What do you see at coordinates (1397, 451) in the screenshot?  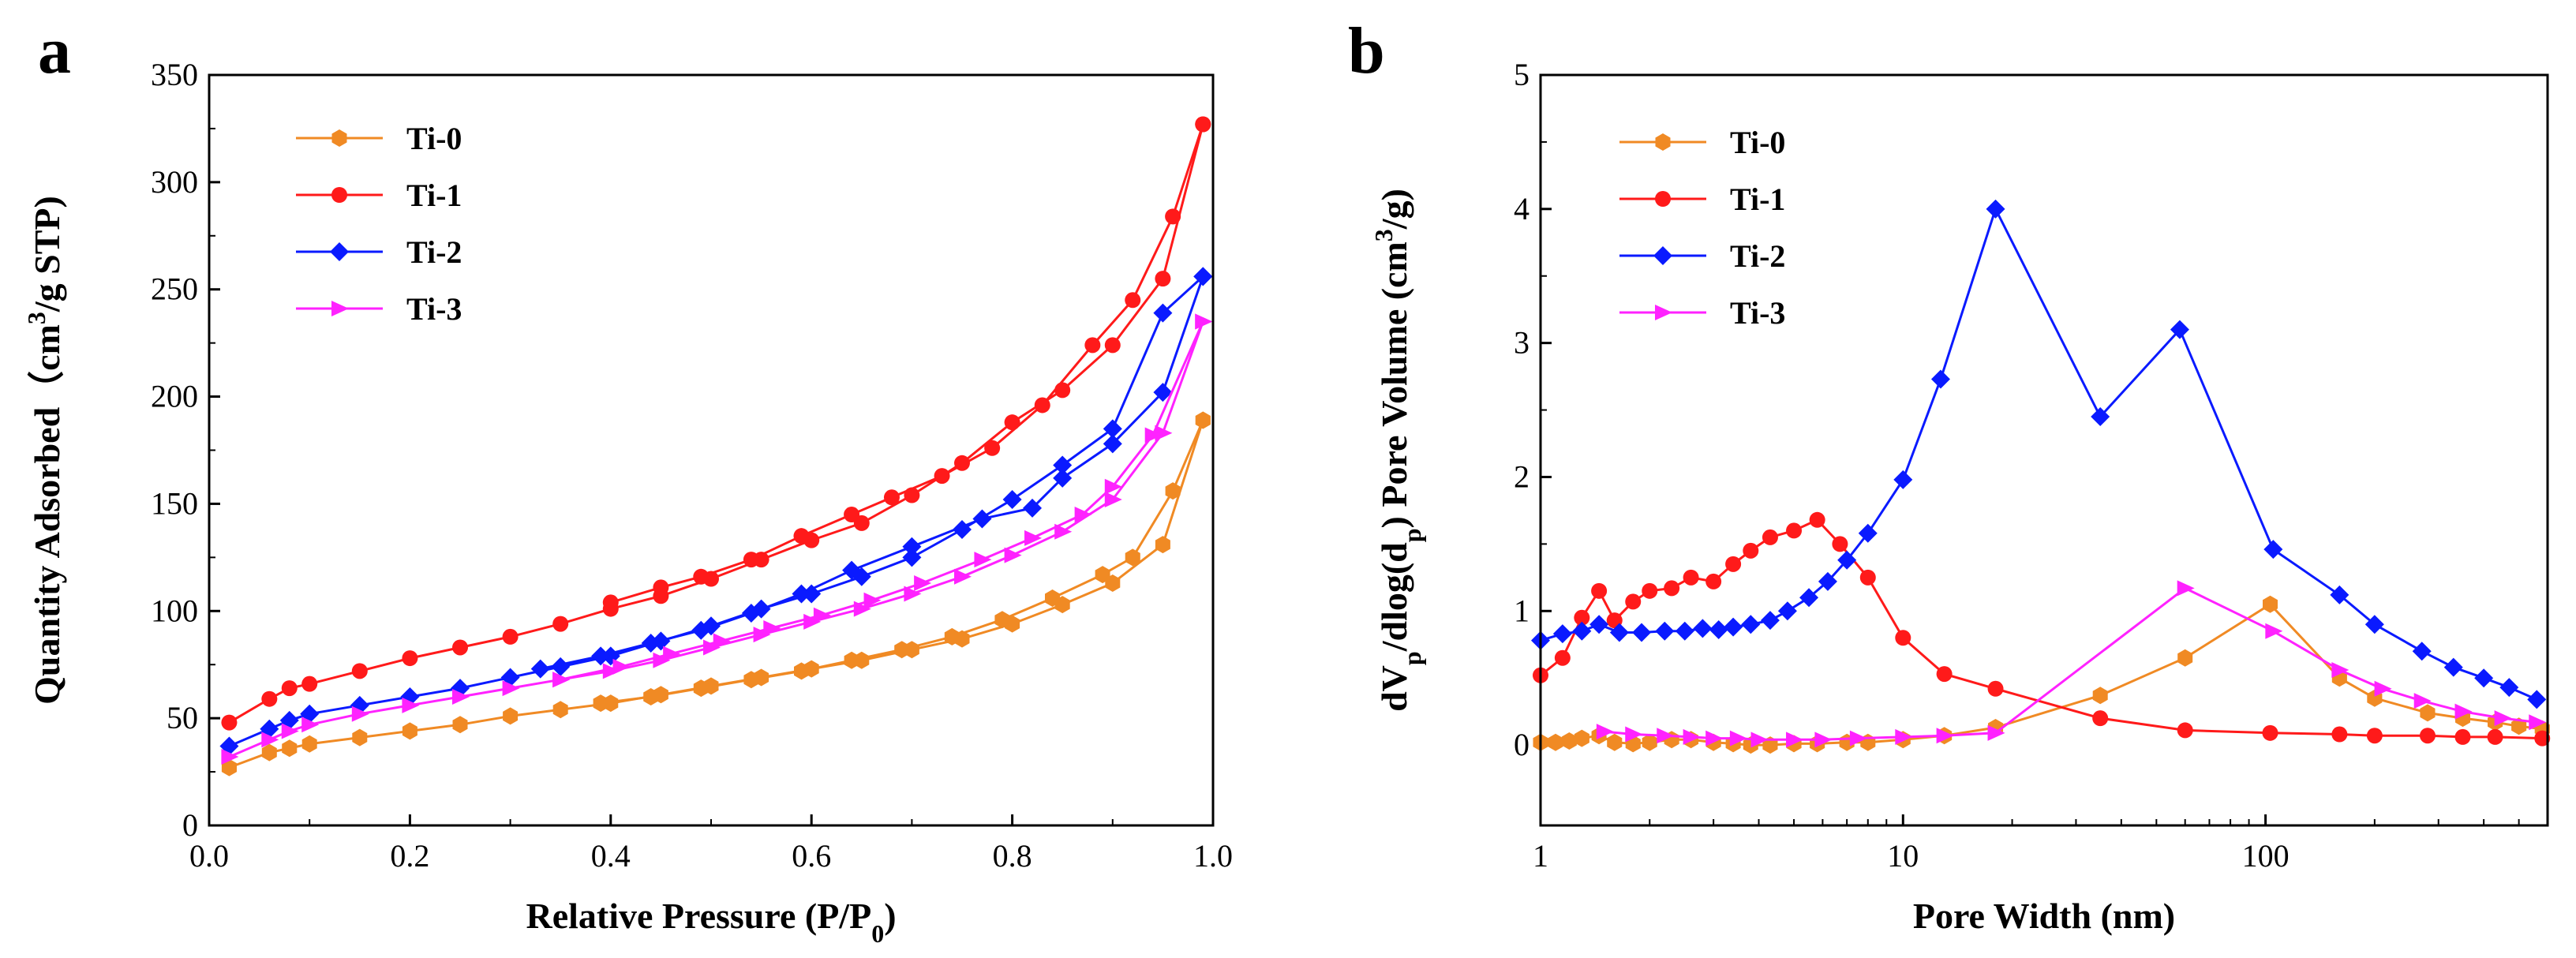 I see `panel-b-y-axis-title: dVp/dlog(dp) Pore Volume (cm3/g)` at bounding box center [1397, 451].